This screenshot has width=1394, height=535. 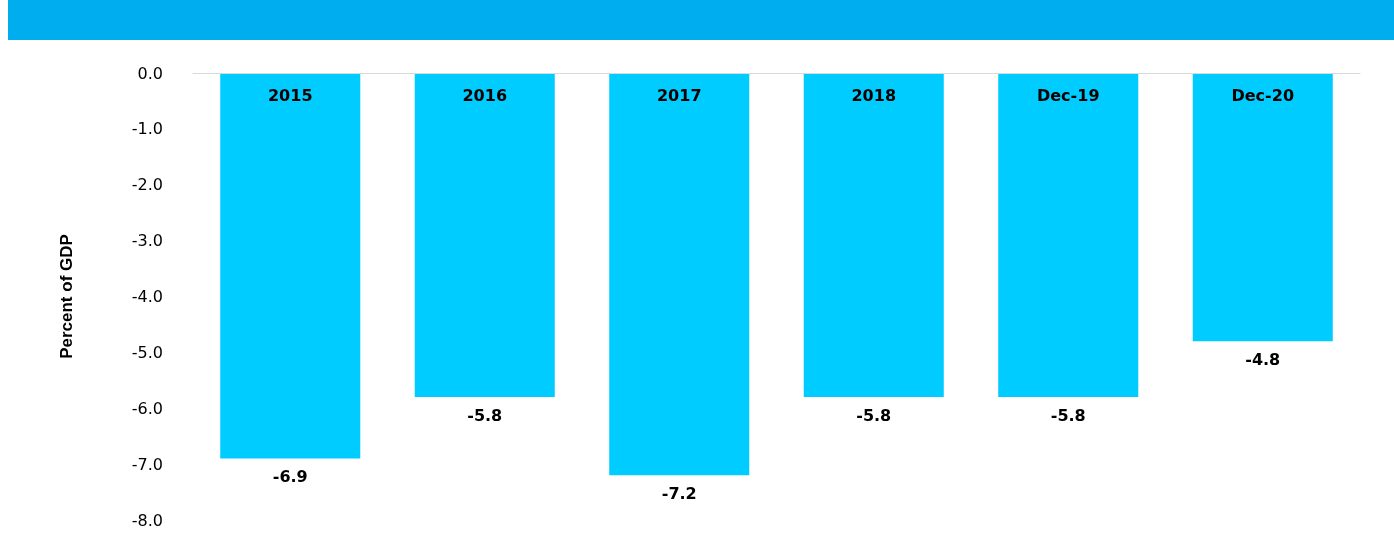 I want to click on y-tick-label: -5.0, so click(x=147, y=352).